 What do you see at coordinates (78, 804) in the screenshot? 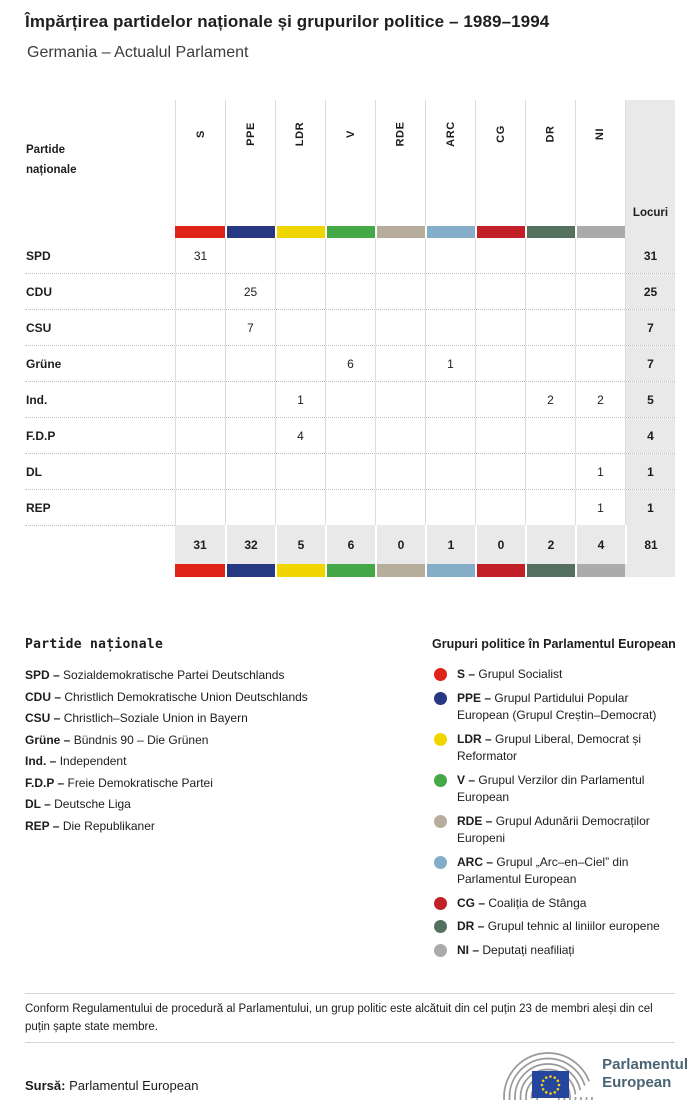
I see `list-item: DL – Deutsche Liga` at bounding box center [78, 804].